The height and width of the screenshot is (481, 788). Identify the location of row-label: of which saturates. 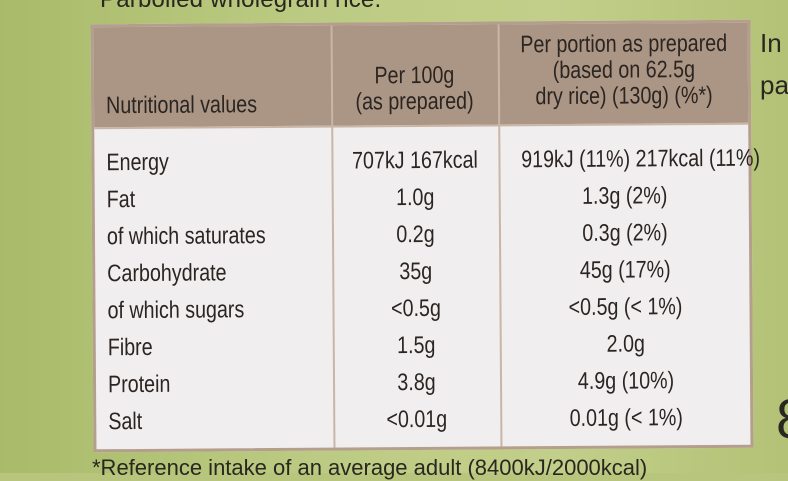
(186, 236).